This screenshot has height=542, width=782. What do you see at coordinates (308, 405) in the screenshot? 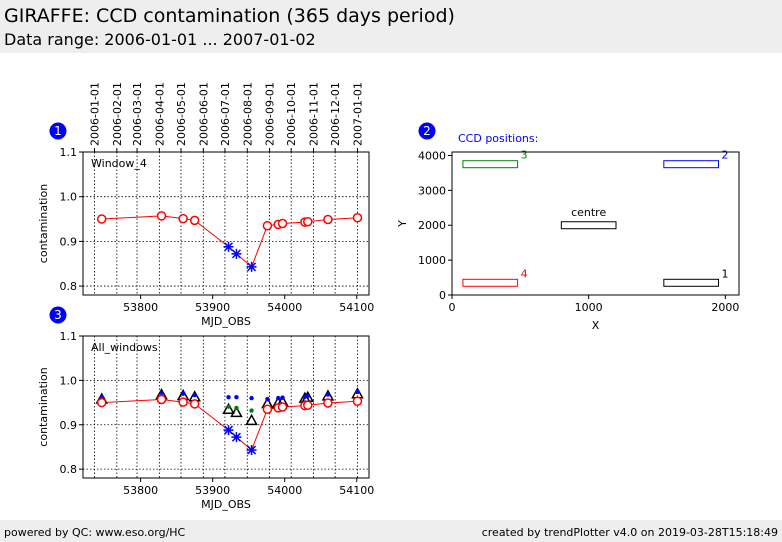
I see `plot3-red-point-8-circle-marker` at bounding box center [308, 405].